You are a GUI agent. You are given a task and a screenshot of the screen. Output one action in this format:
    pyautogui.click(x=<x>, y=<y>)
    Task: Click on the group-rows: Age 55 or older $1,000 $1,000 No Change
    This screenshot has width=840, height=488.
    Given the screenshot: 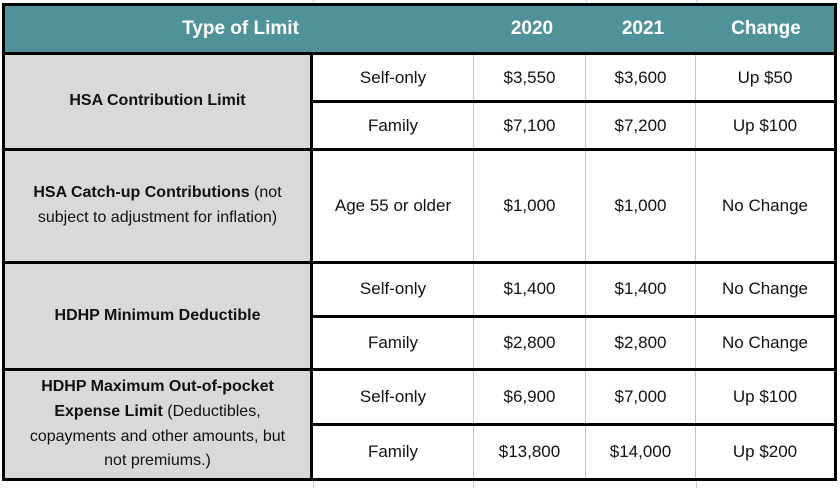 What is the action you would take?
    pyautogui.click(x=573, y=206)
    